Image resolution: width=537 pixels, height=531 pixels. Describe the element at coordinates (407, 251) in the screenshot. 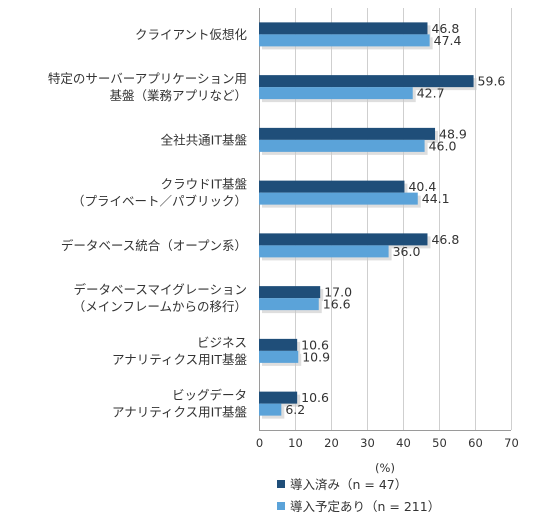

I see `value-label: 36.0` at that location.